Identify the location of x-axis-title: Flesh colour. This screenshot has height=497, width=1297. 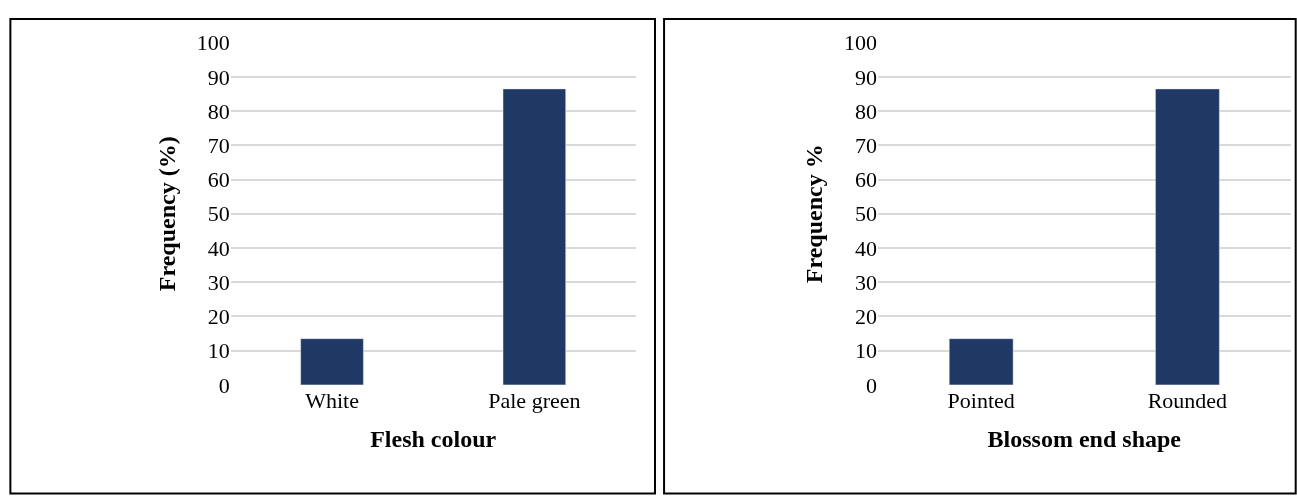
(433, 439).